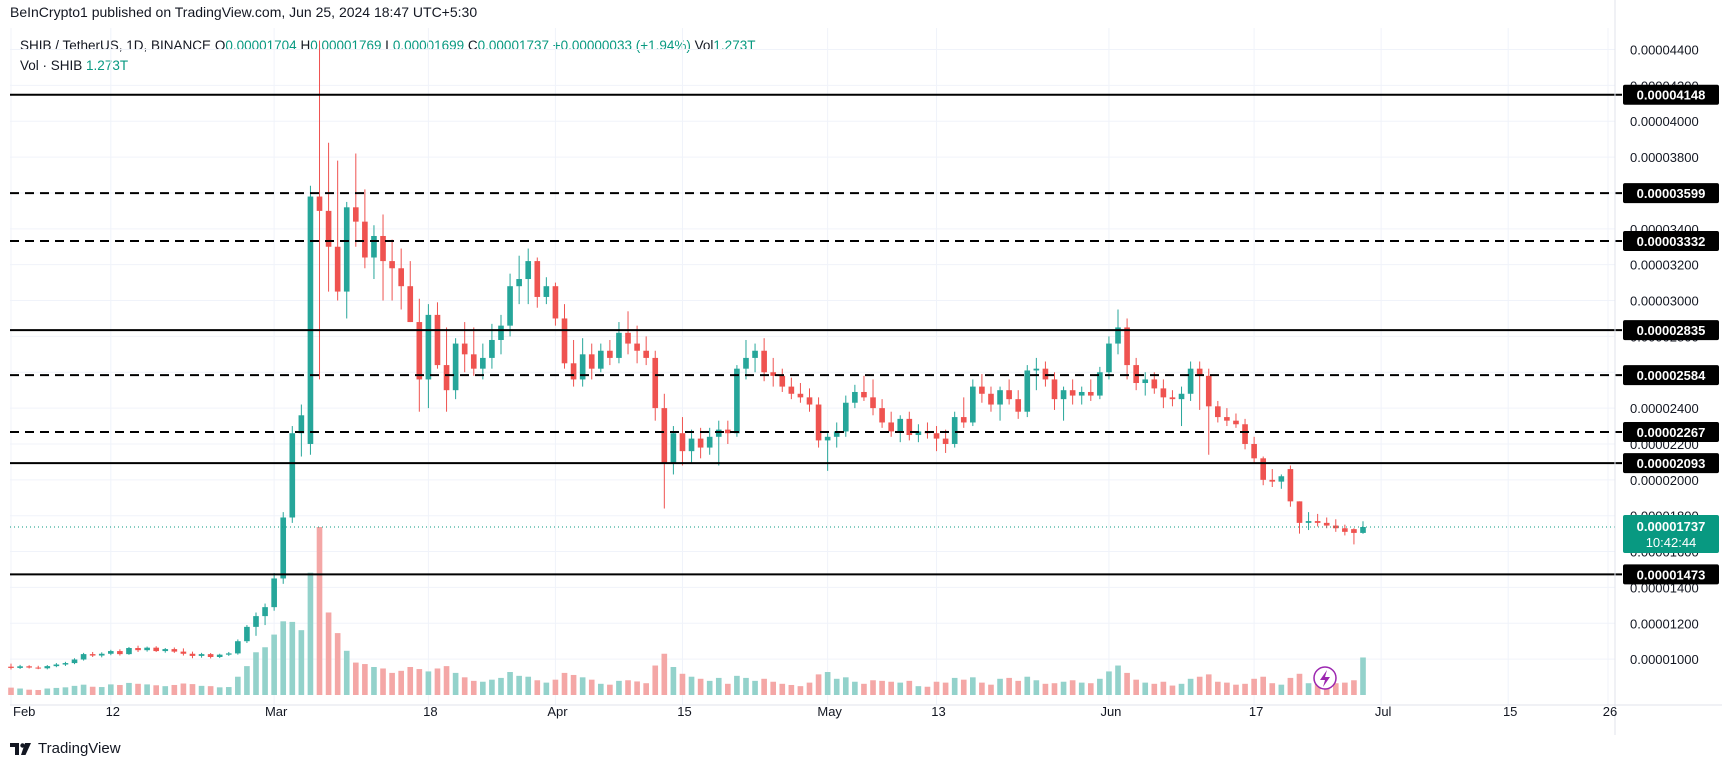  I want to click on x-tick-label: Mar, so click(276, 711).